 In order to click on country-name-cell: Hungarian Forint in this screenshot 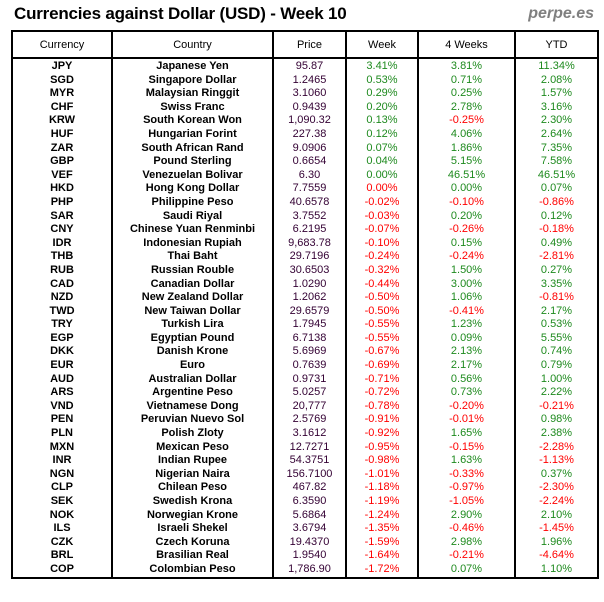, I will do `click(192, 134)`.